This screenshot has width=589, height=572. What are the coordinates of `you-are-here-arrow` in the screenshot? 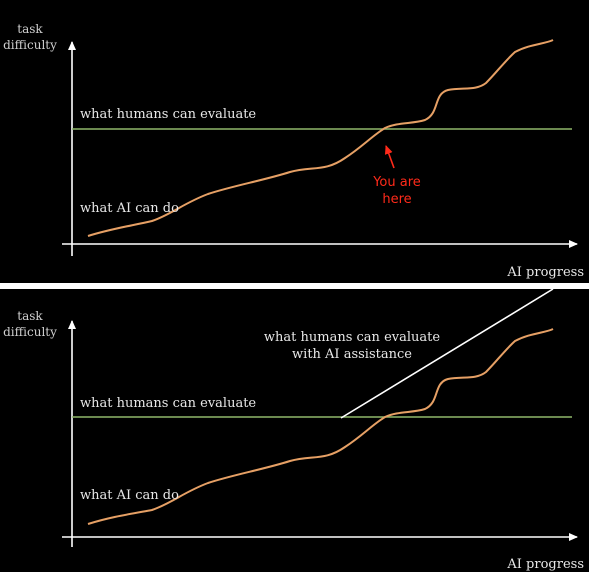 It's located at (389, 157).